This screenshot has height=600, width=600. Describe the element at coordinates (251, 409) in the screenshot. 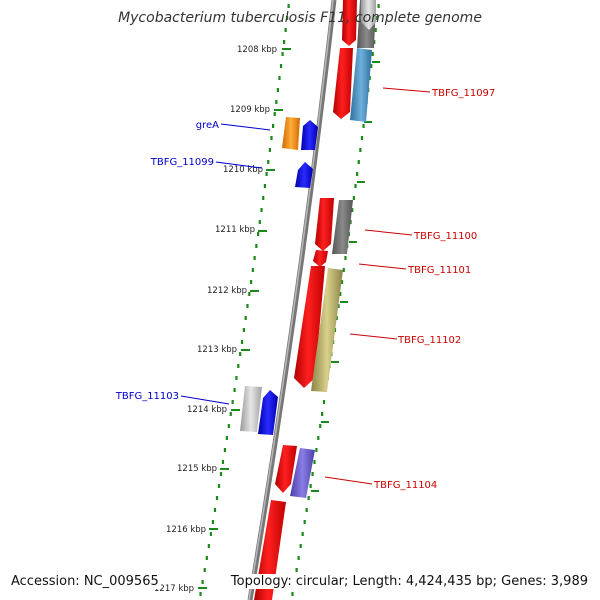

I see `gene-tbfg-11103-light` at that location.